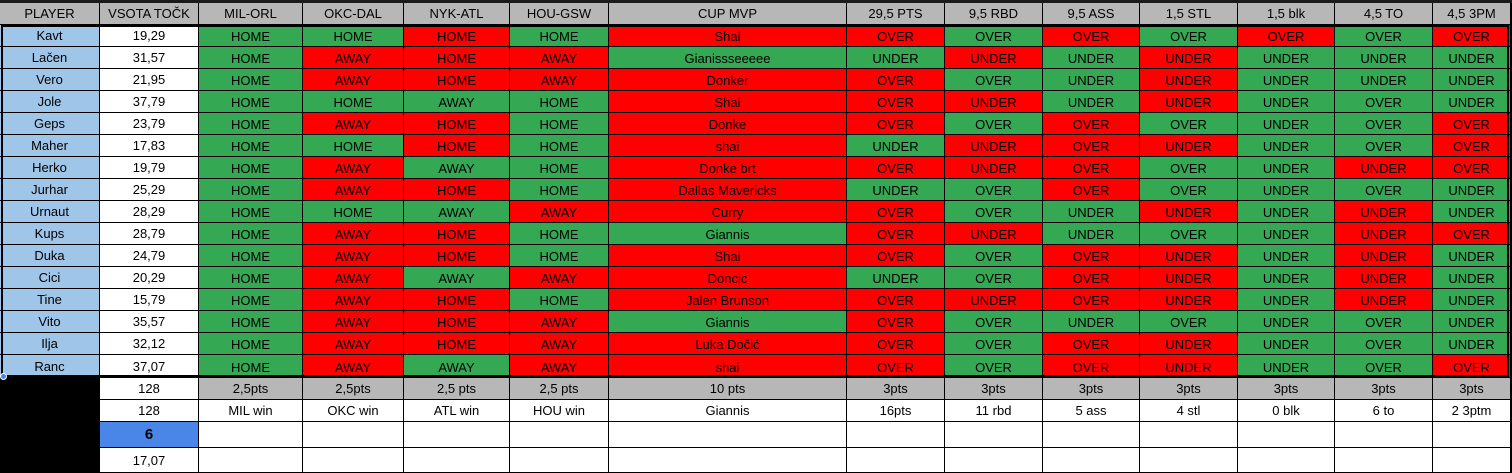 This screenshot has width=1512, height=473. I want to click on points-9-5-rbd: 3pts, so click(994, 389).